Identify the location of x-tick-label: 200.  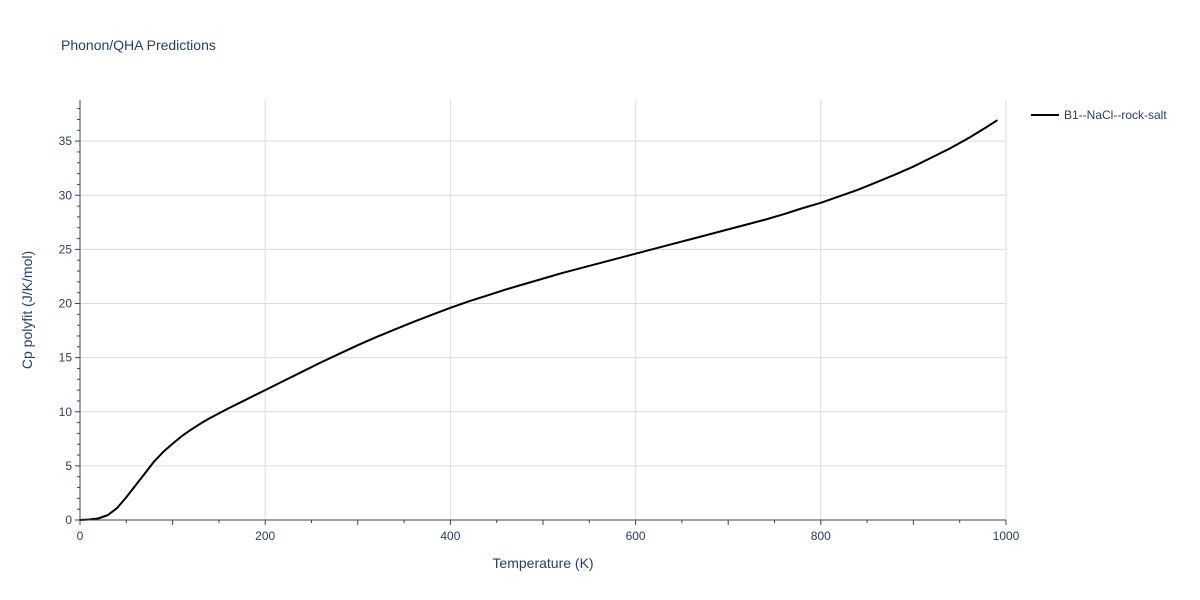
(265, 536).